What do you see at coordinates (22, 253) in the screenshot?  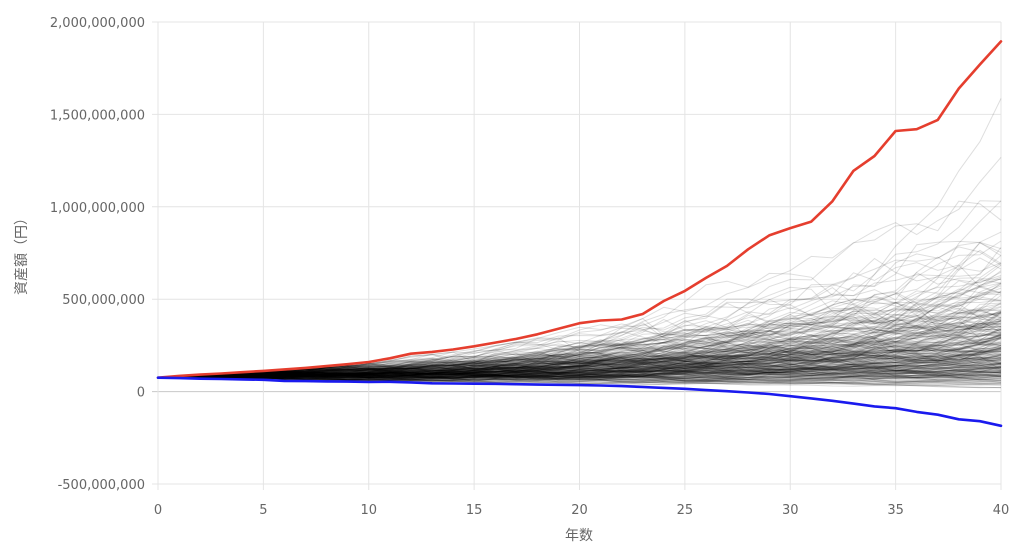 I see `y-axis-title: 資産額（円）` at bounding box center [22, 253].